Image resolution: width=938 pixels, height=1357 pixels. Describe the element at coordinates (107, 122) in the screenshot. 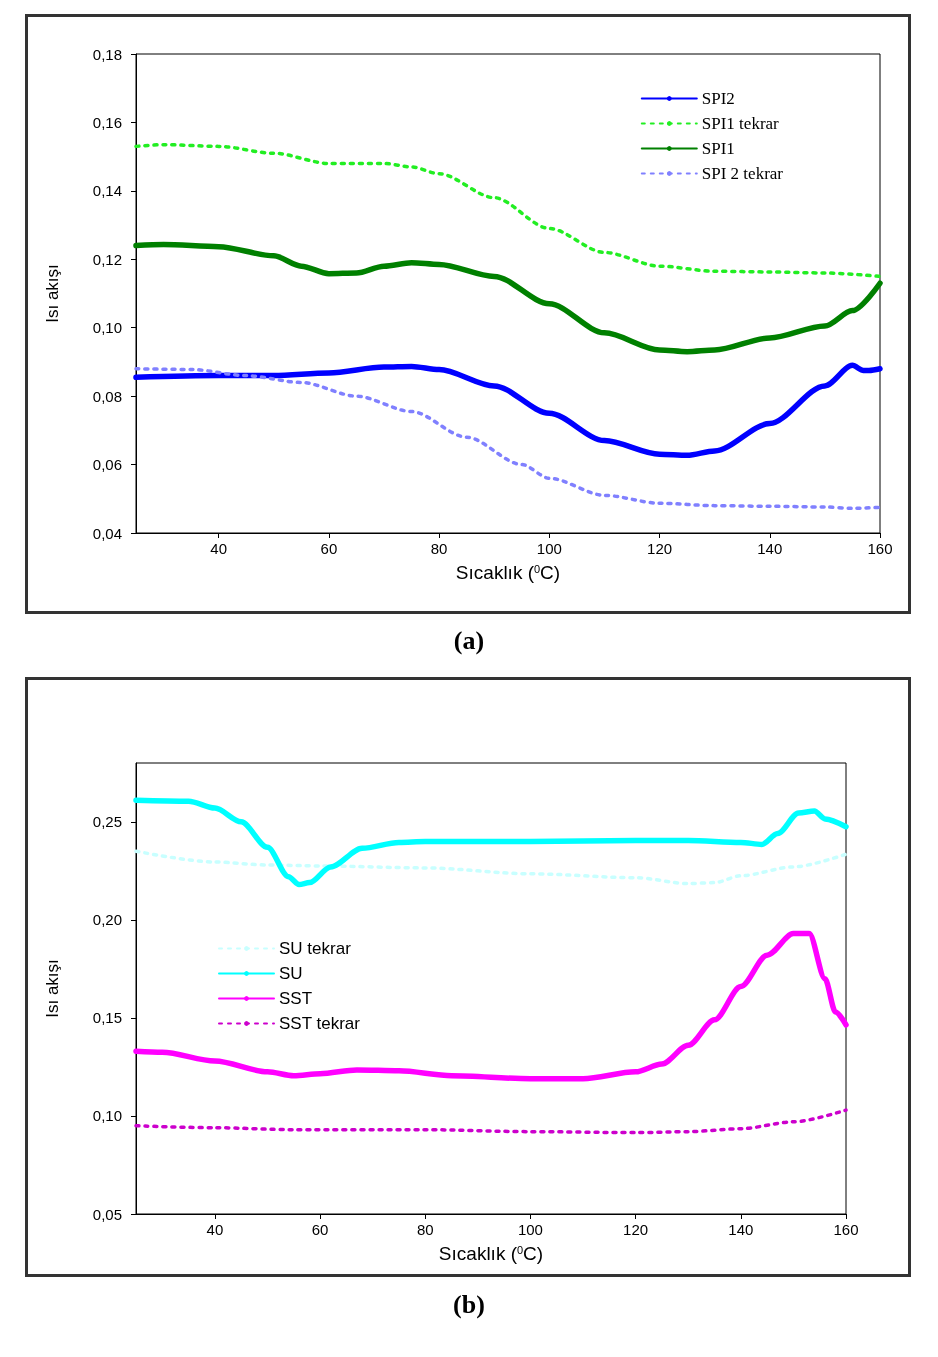

I see `y-tick-label: 0,16` at that location.